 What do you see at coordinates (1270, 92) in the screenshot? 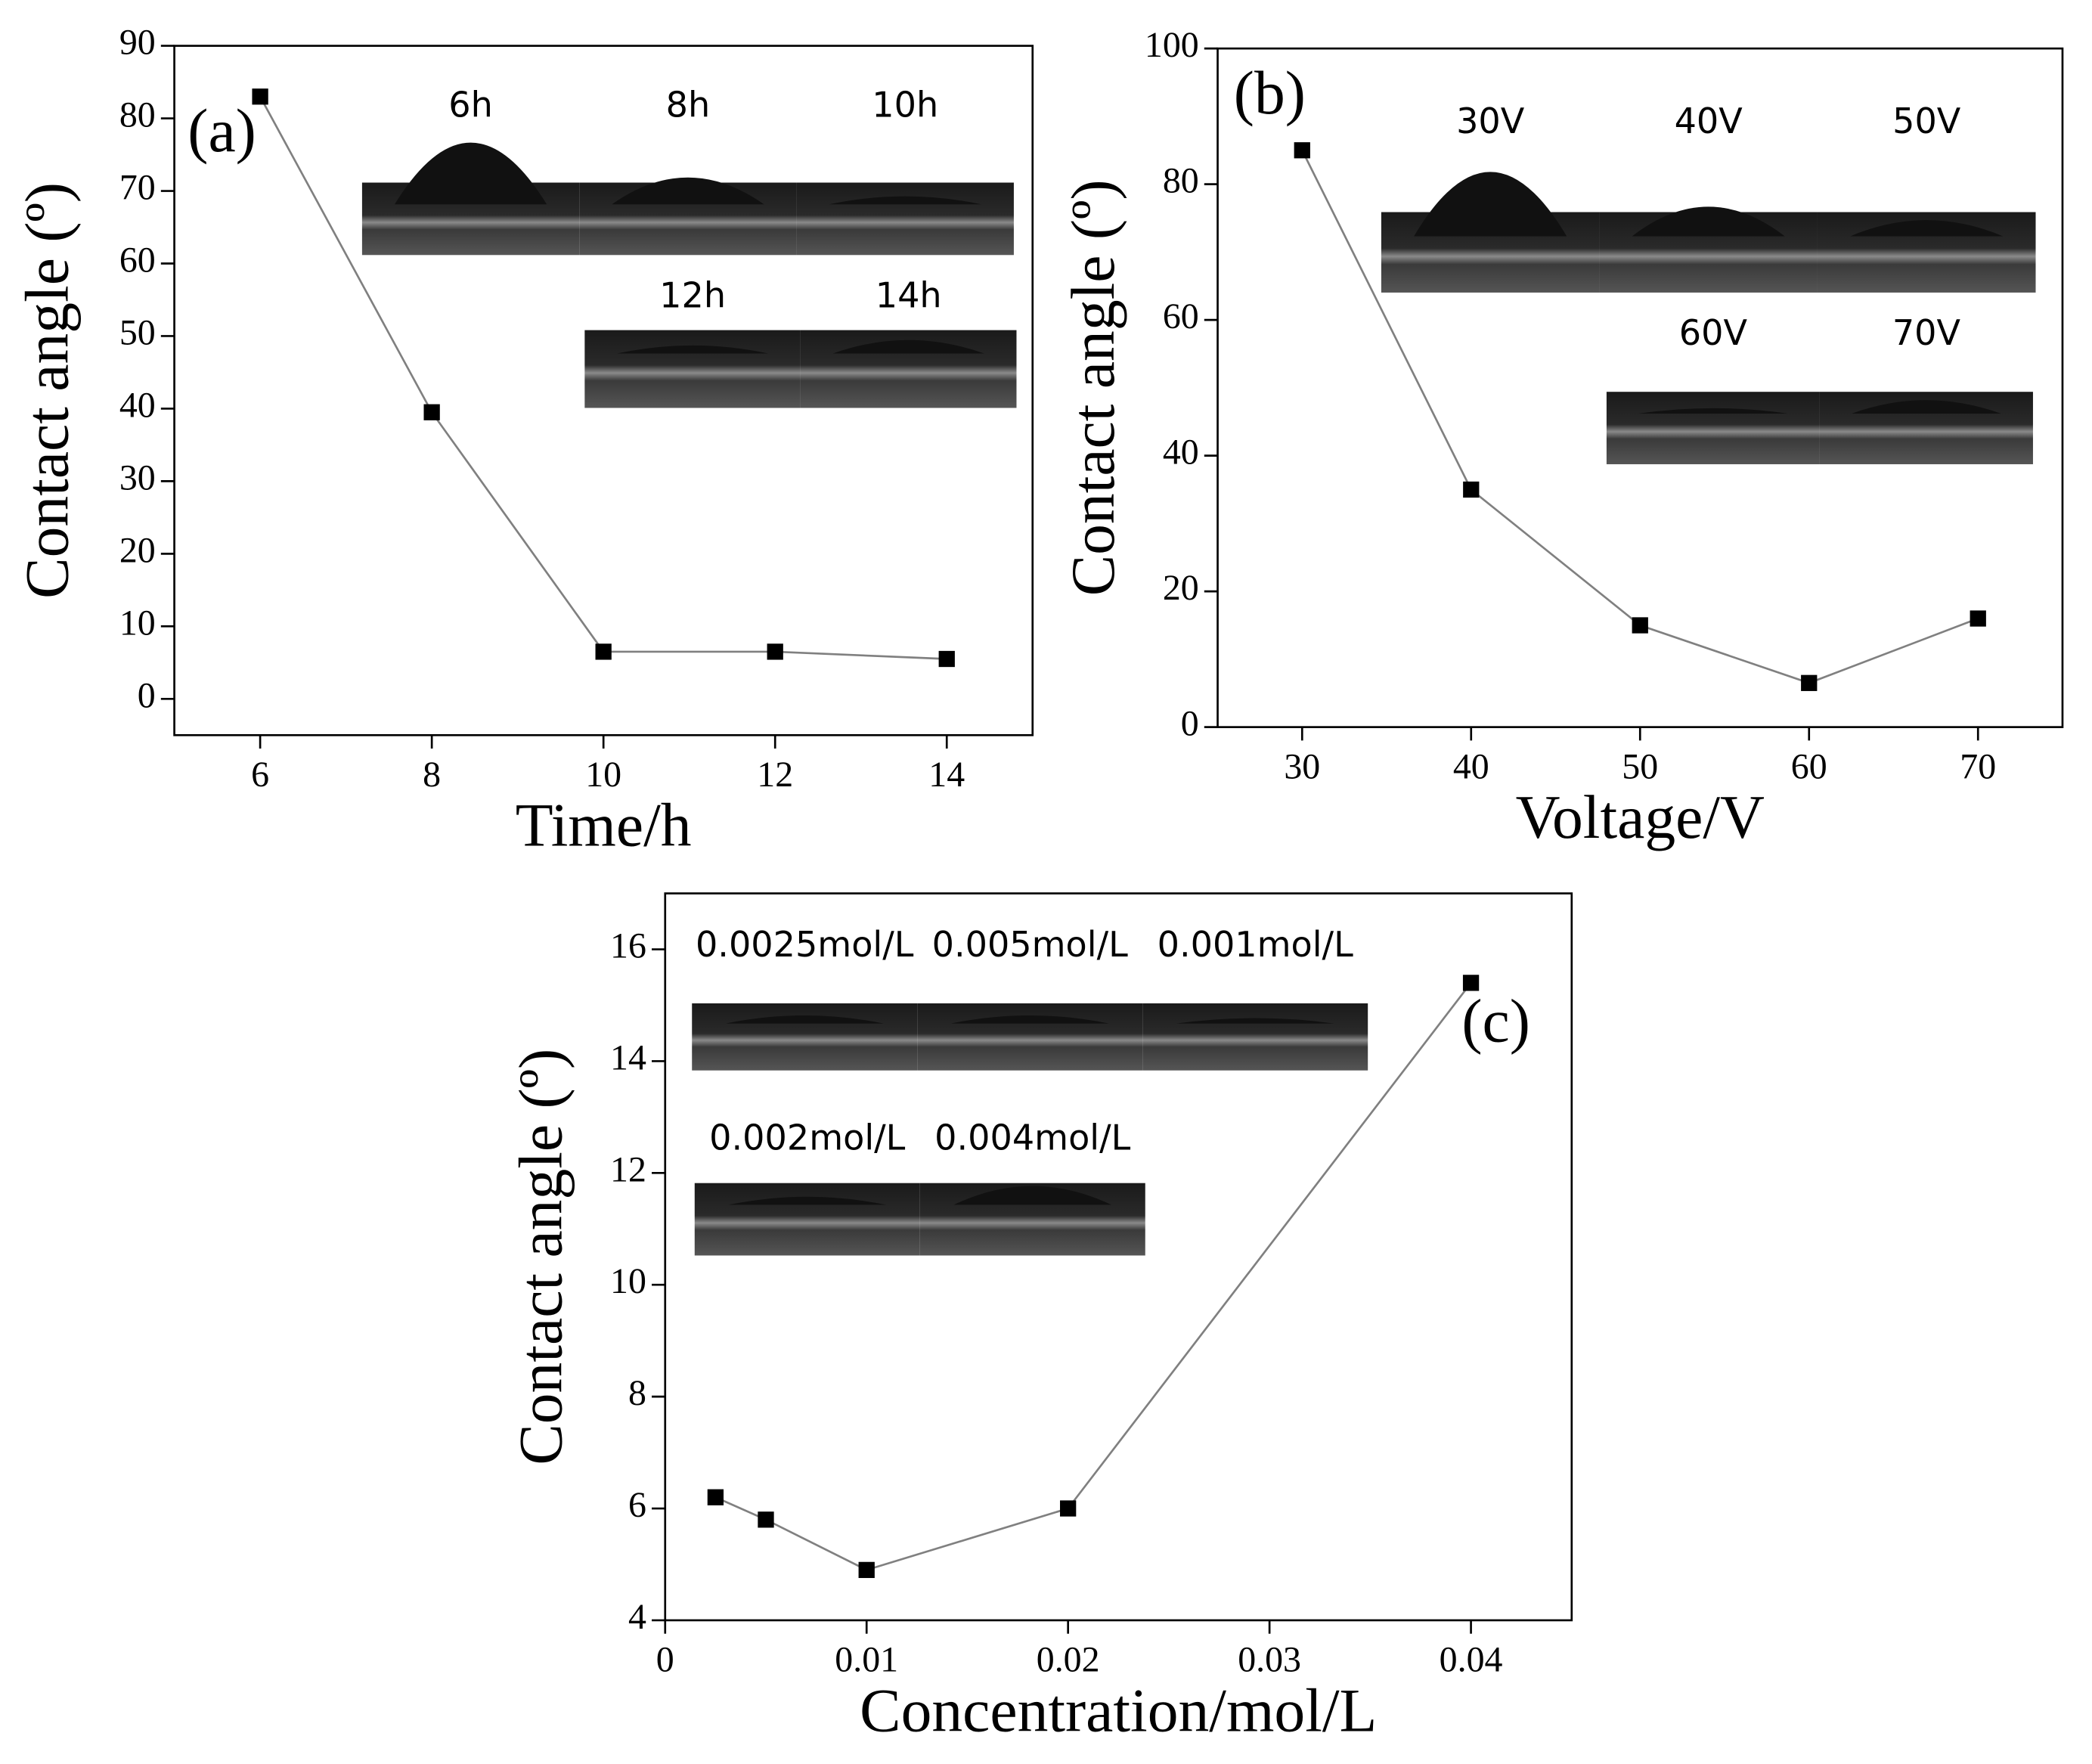
I see `panel-label: (b)` at bounding box center [1270, 92].